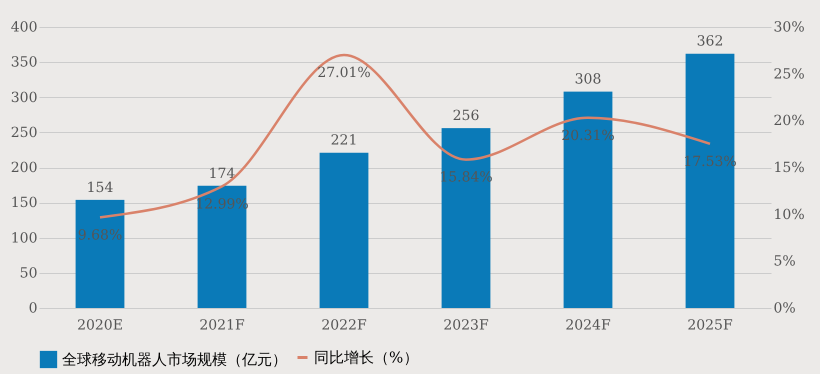 This screenshot has height=374, width=820. Describe the element at coordinates (33, 308) in the screenshot. I see `y-tick-label: 0` at that location.